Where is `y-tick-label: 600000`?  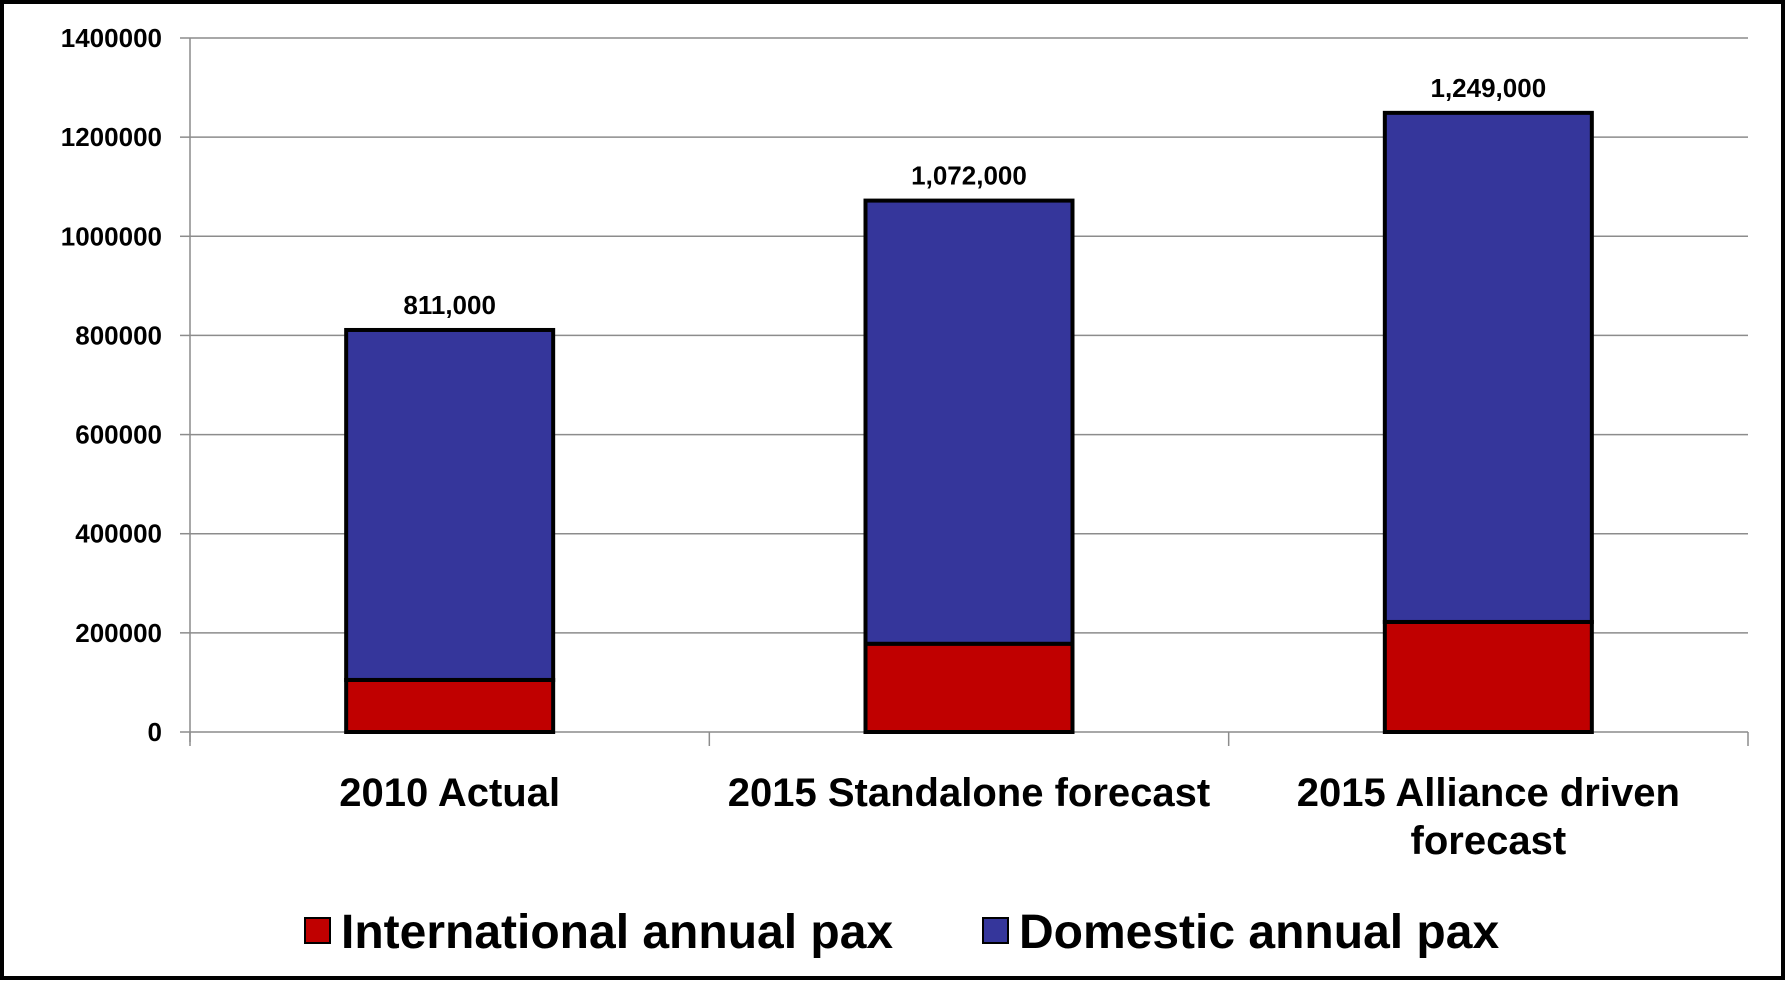 y-tick-label: 600000 is located at coordinates (118, 435).